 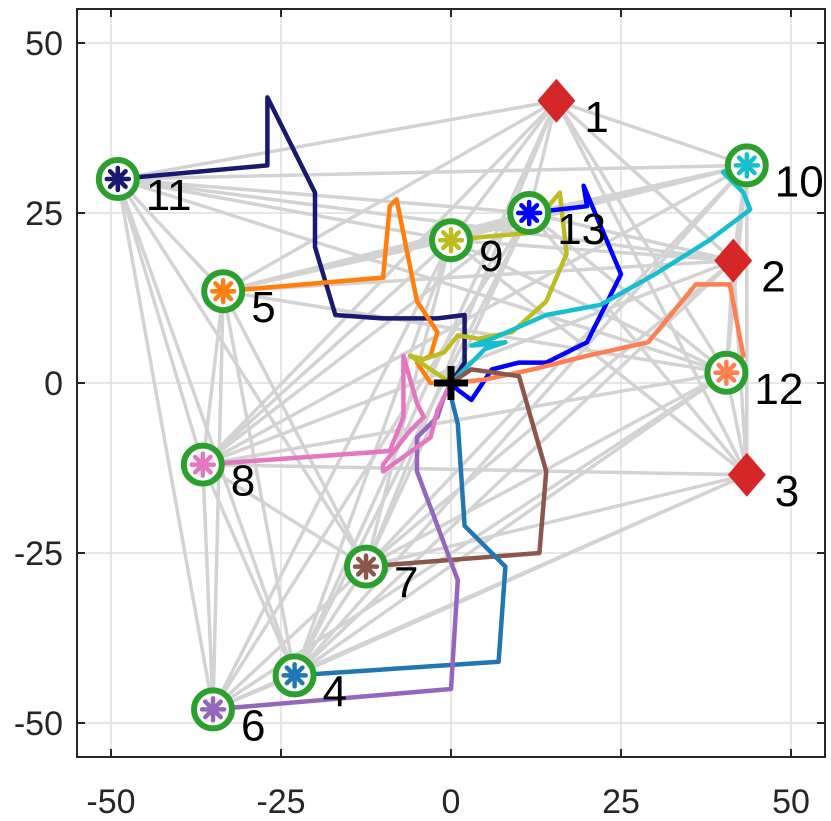 What do you see at coordinates (596, 117) in the screenshot?
I see `node-label-1: 1` at bounding box center [596, 117].